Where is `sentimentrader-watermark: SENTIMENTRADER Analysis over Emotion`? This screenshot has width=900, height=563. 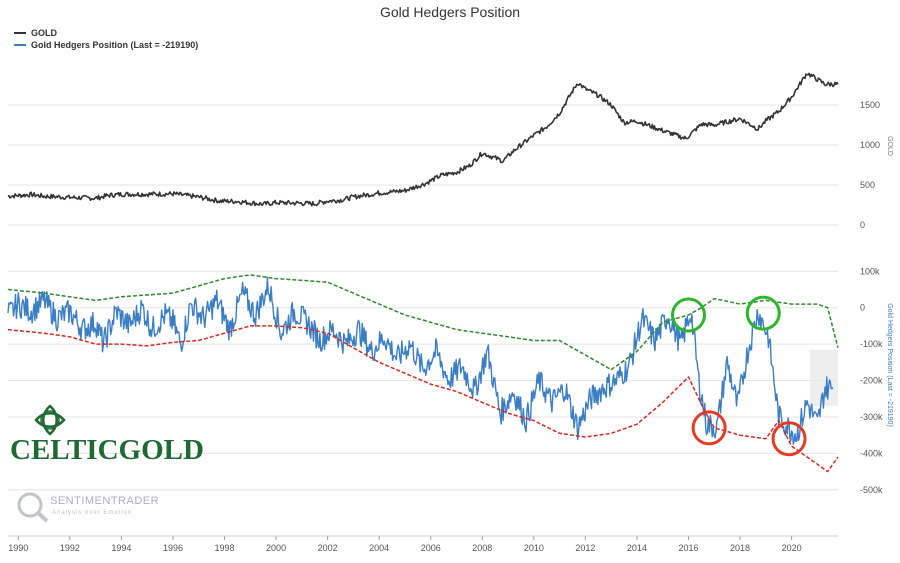
sentimentrader-watermark: SENTIMENTRADER Analysis over Emotion is located at coordinates (88, 507).